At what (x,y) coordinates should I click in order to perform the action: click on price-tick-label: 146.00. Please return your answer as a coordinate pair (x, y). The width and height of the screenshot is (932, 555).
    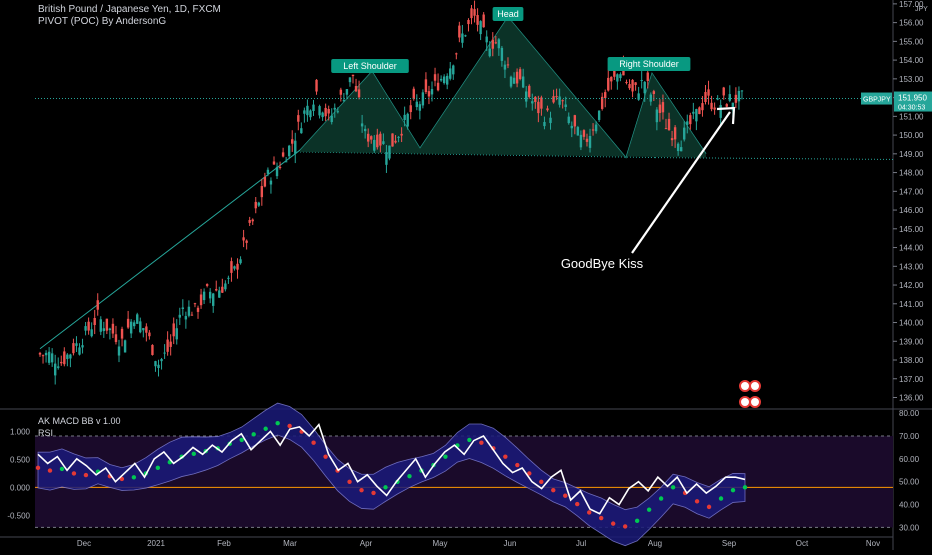
    Looking at the image, I should click on (911, 210).